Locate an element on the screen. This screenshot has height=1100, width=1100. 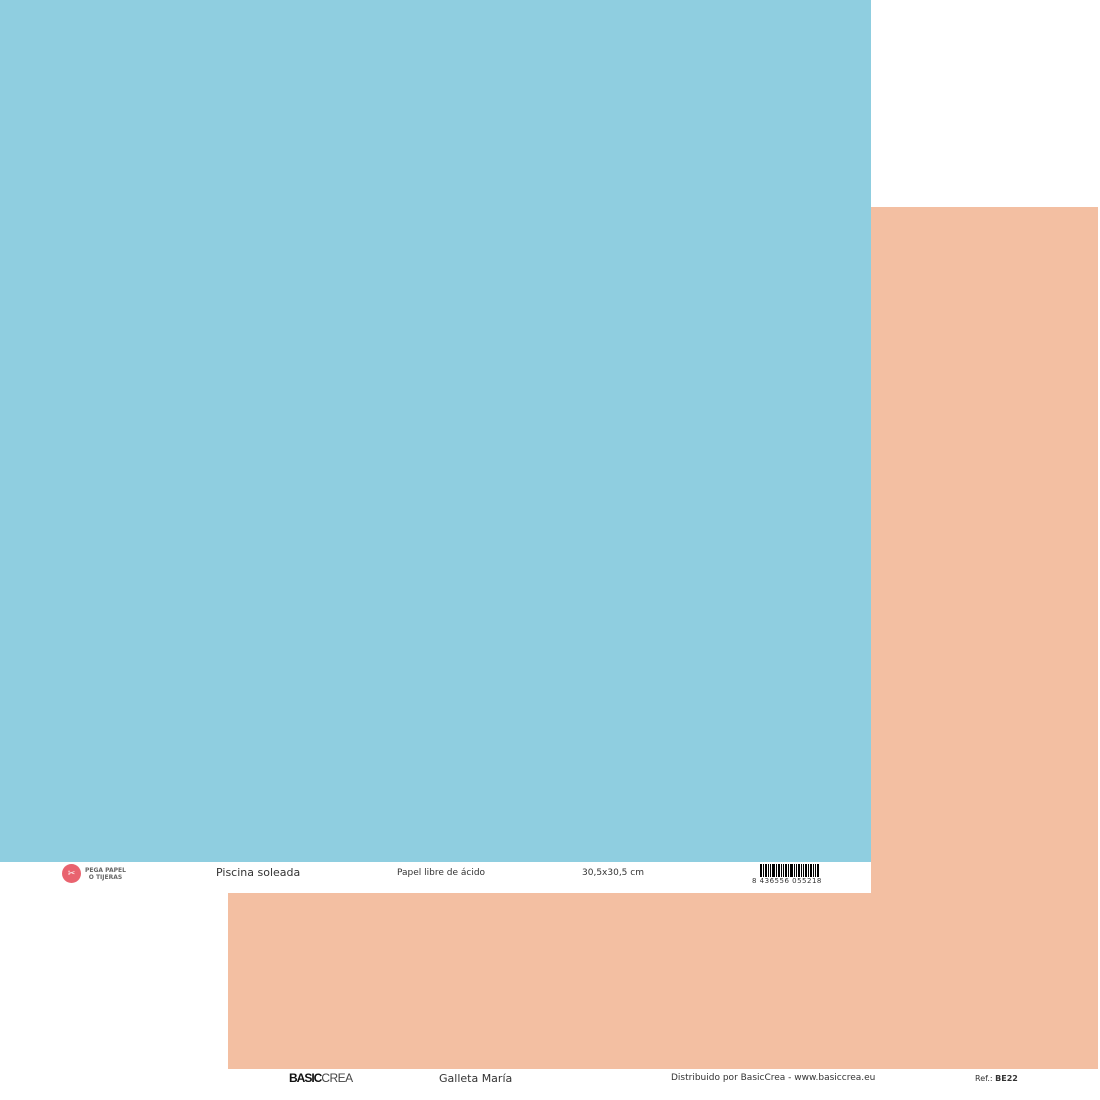
basiccrea-logo: BASICCREA is located at coordinates (321, 1078).